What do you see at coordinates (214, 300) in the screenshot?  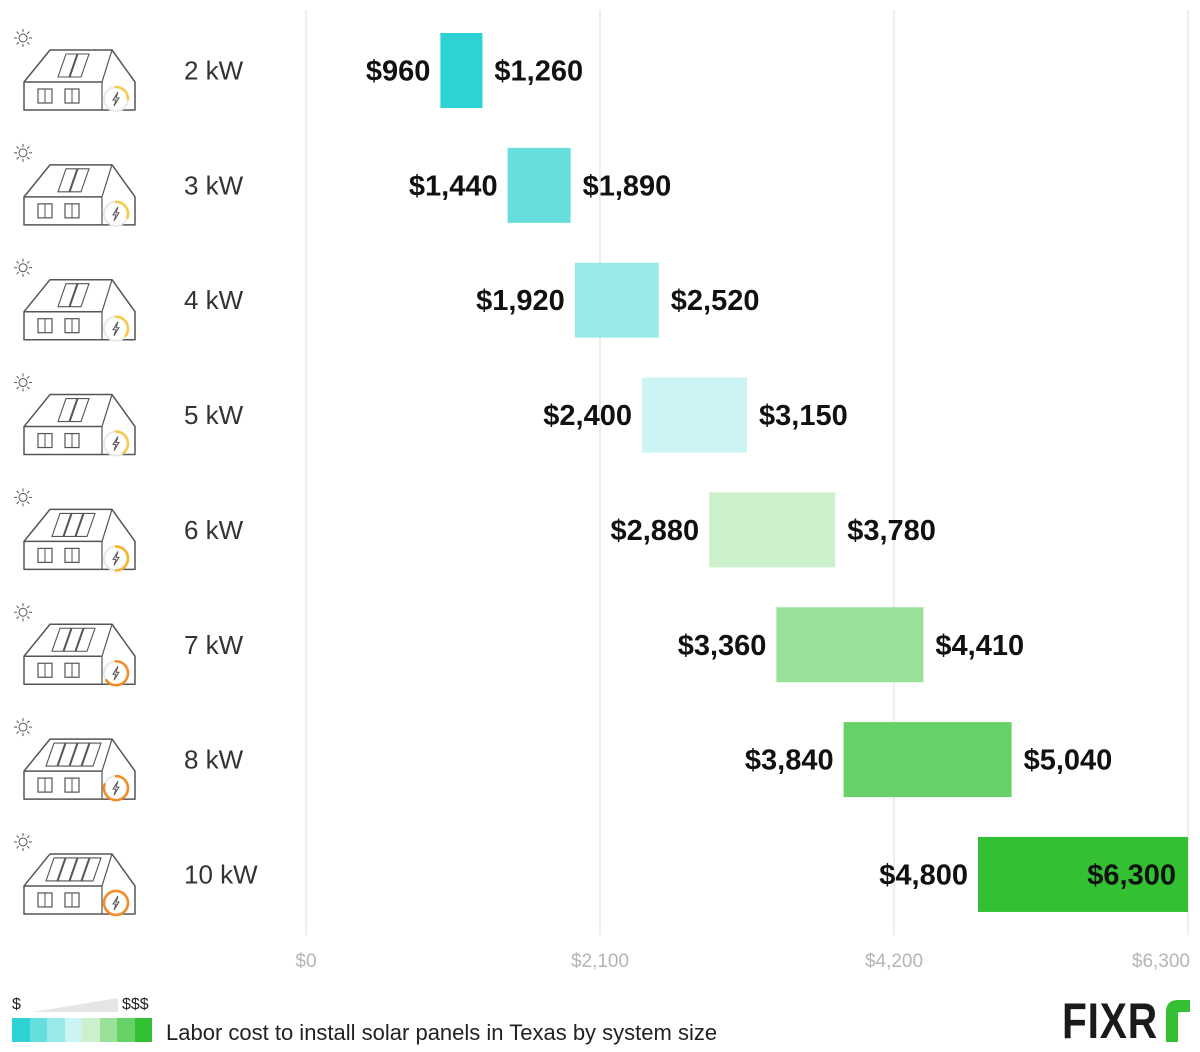 I see `category-label: 4 kW` at bounding box center [214, 300].